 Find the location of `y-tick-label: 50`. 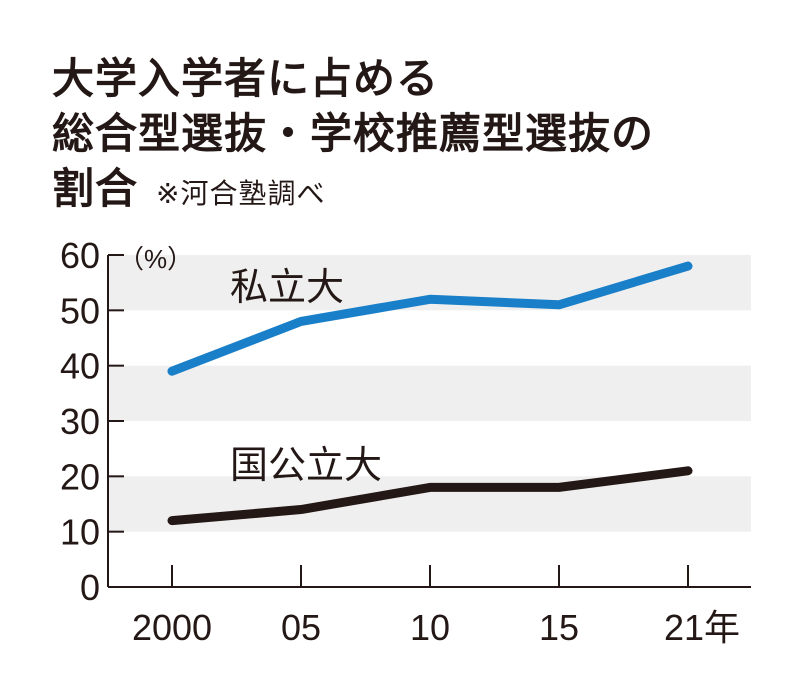

y-tick-label: 50 is located at coordinates (80, 310).